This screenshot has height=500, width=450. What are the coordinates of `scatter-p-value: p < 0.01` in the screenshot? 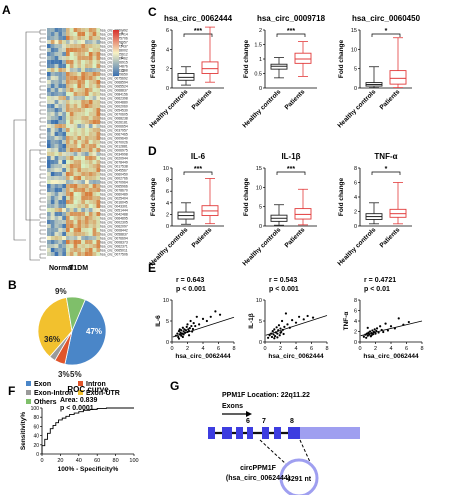 It's located at (377, 289).